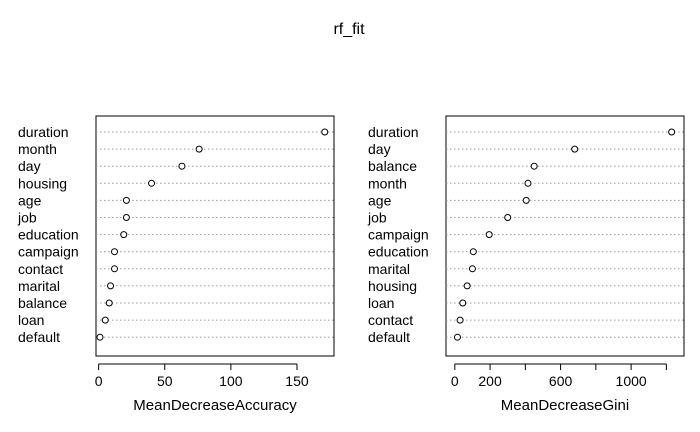 The width and height of the screenshot is (700, 432). Describe the element at coordinates (215, 405) in the screenshot. I see `x-axis-title-accuracy: MeanDecreaseAccuracy` at that location.